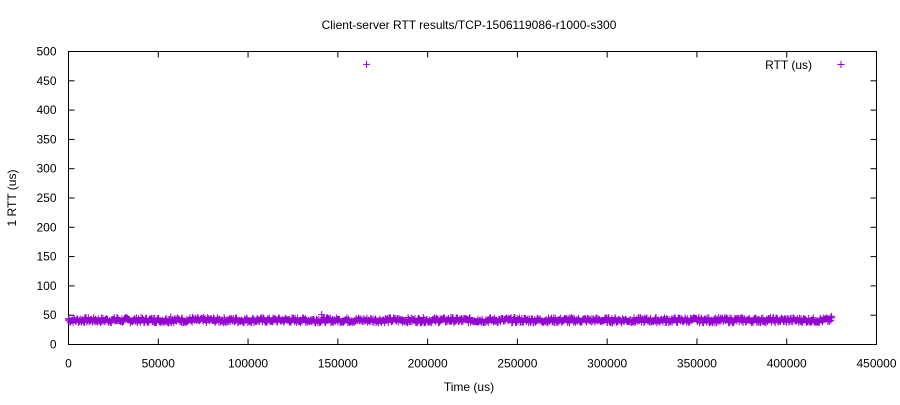 The height and width of the screenshot is (405, 900). I want to click on x-tick-label: 250000, so click(517, 364).